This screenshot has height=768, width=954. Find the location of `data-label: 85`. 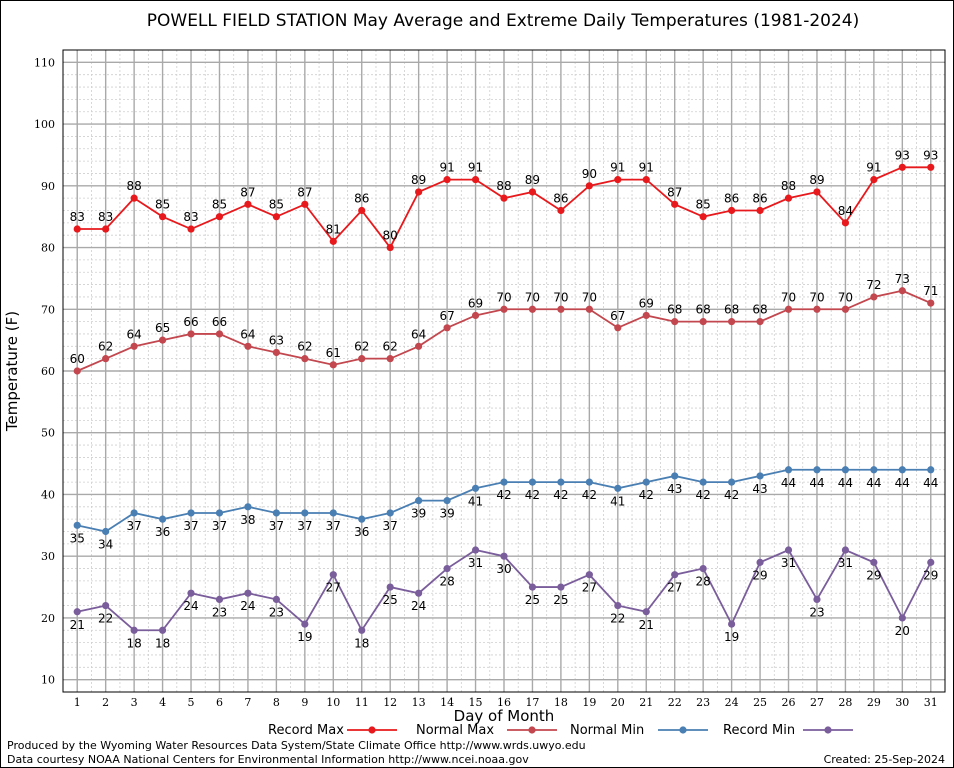

data-label: 85 is located at coordinates (162, 205).